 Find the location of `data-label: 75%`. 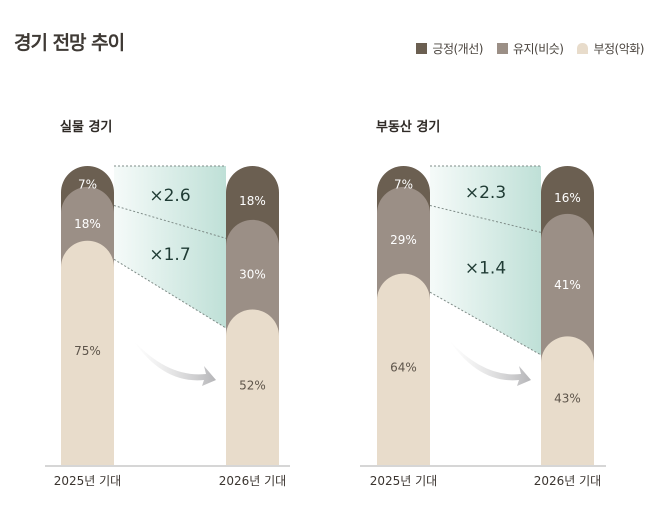

data-label: 75% is located at coordinates (87, 351).